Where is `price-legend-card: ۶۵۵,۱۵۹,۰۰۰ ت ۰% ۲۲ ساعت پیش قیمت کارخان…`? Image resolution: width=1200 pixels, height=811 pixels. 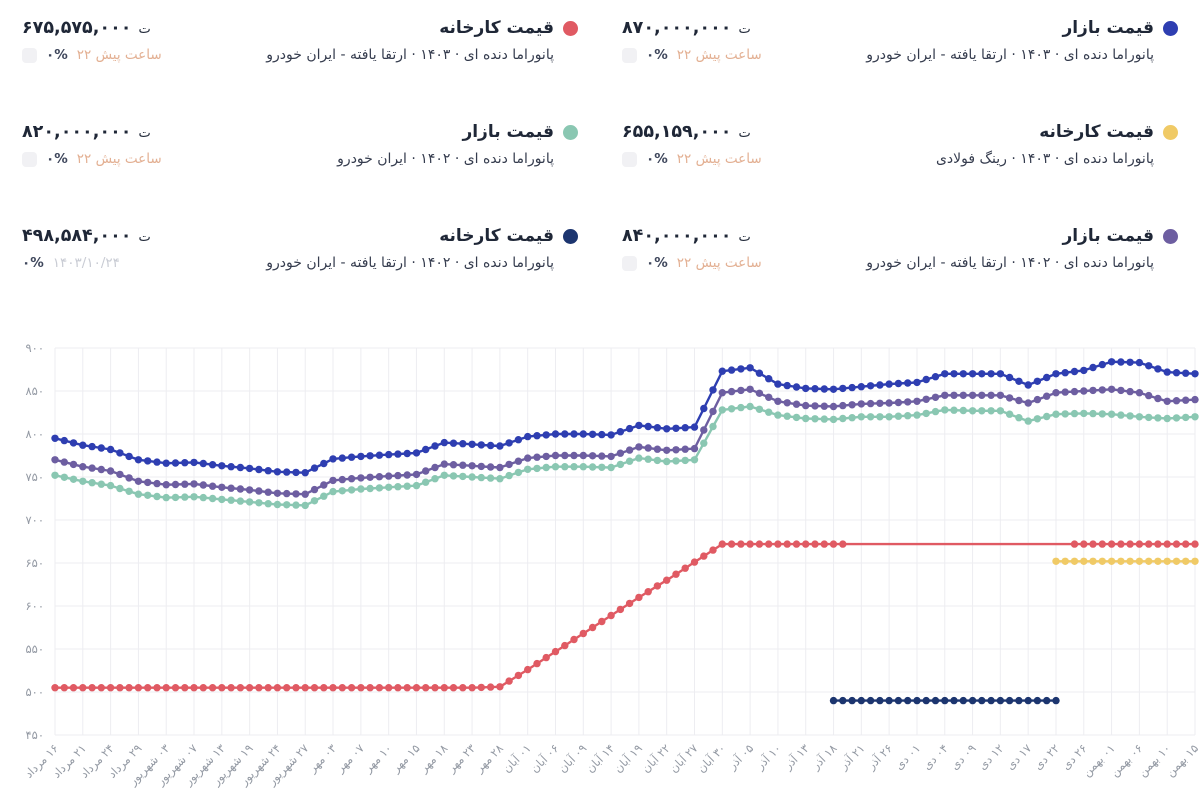 price-legend-card: ۶۵۵,۱۵۹,۰۰۰ ت ۰% ۲۲ ساعت پیش قیمت کارخان… is located at coordinates (900, 170).